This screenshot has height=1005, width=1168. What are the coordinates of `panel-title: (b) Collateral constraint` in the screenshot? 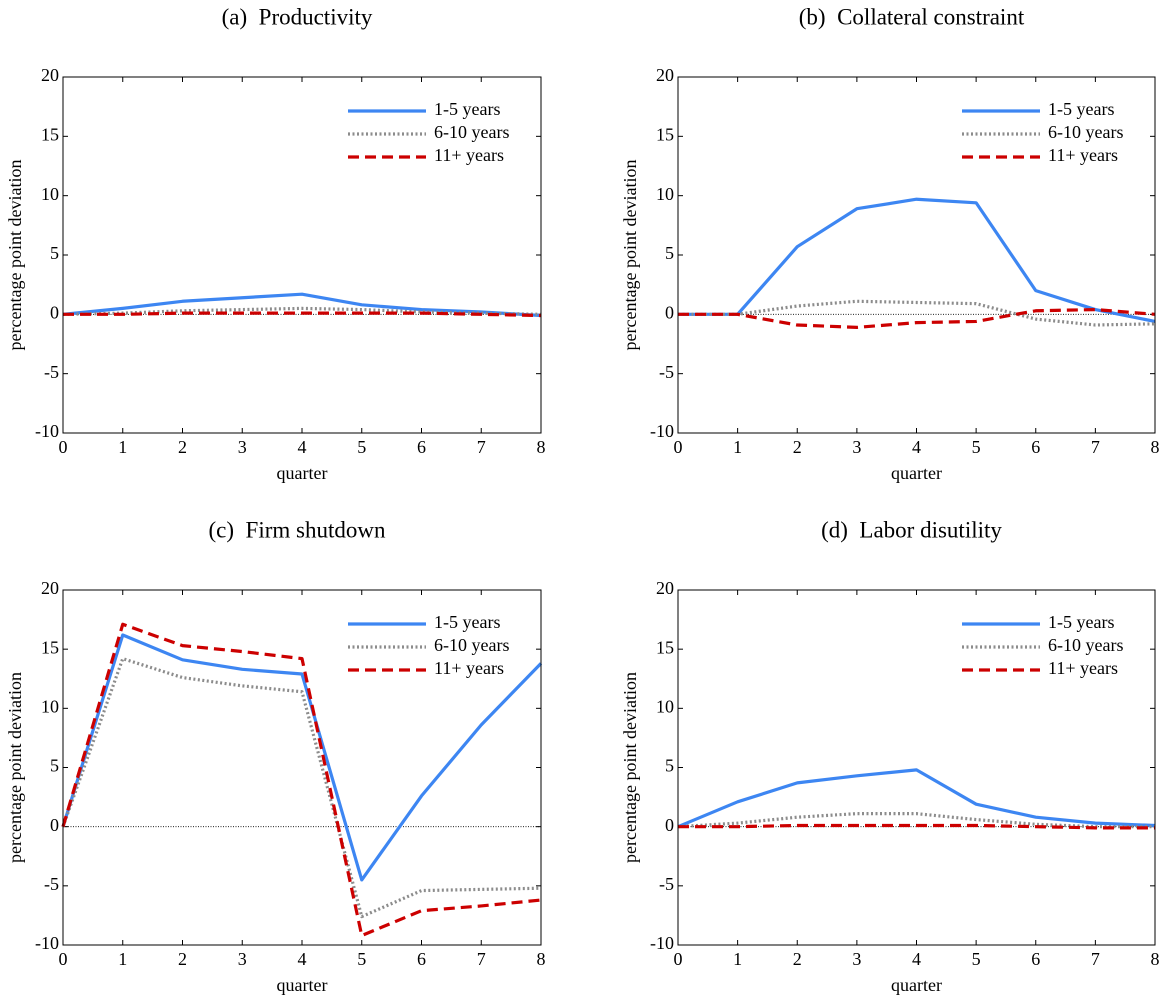 It's located at (912, 16).